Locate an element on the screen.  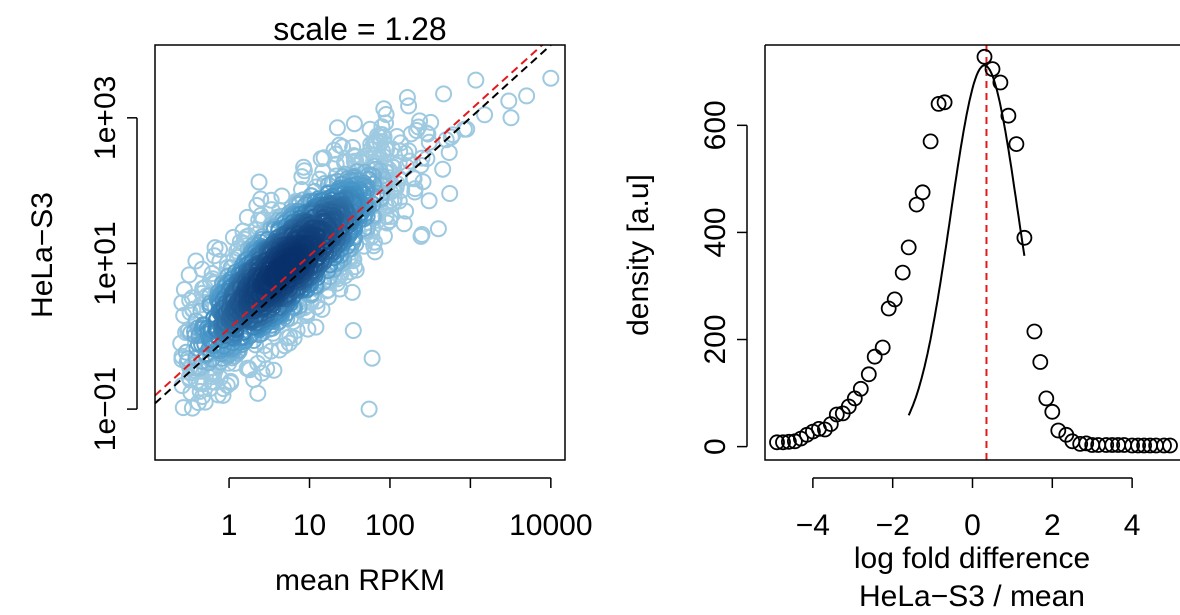
right-y-axis-label: density [a.u] is located at coordinates (638, 255).